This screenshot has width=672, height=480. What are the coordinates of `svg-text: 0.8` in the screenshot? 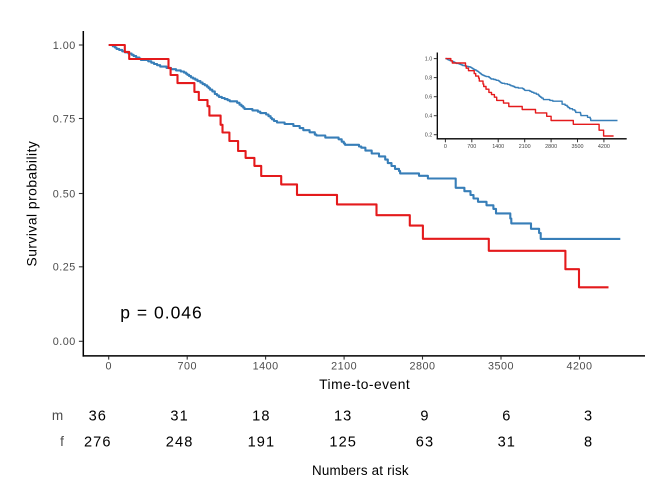 It's located at (429, 79).